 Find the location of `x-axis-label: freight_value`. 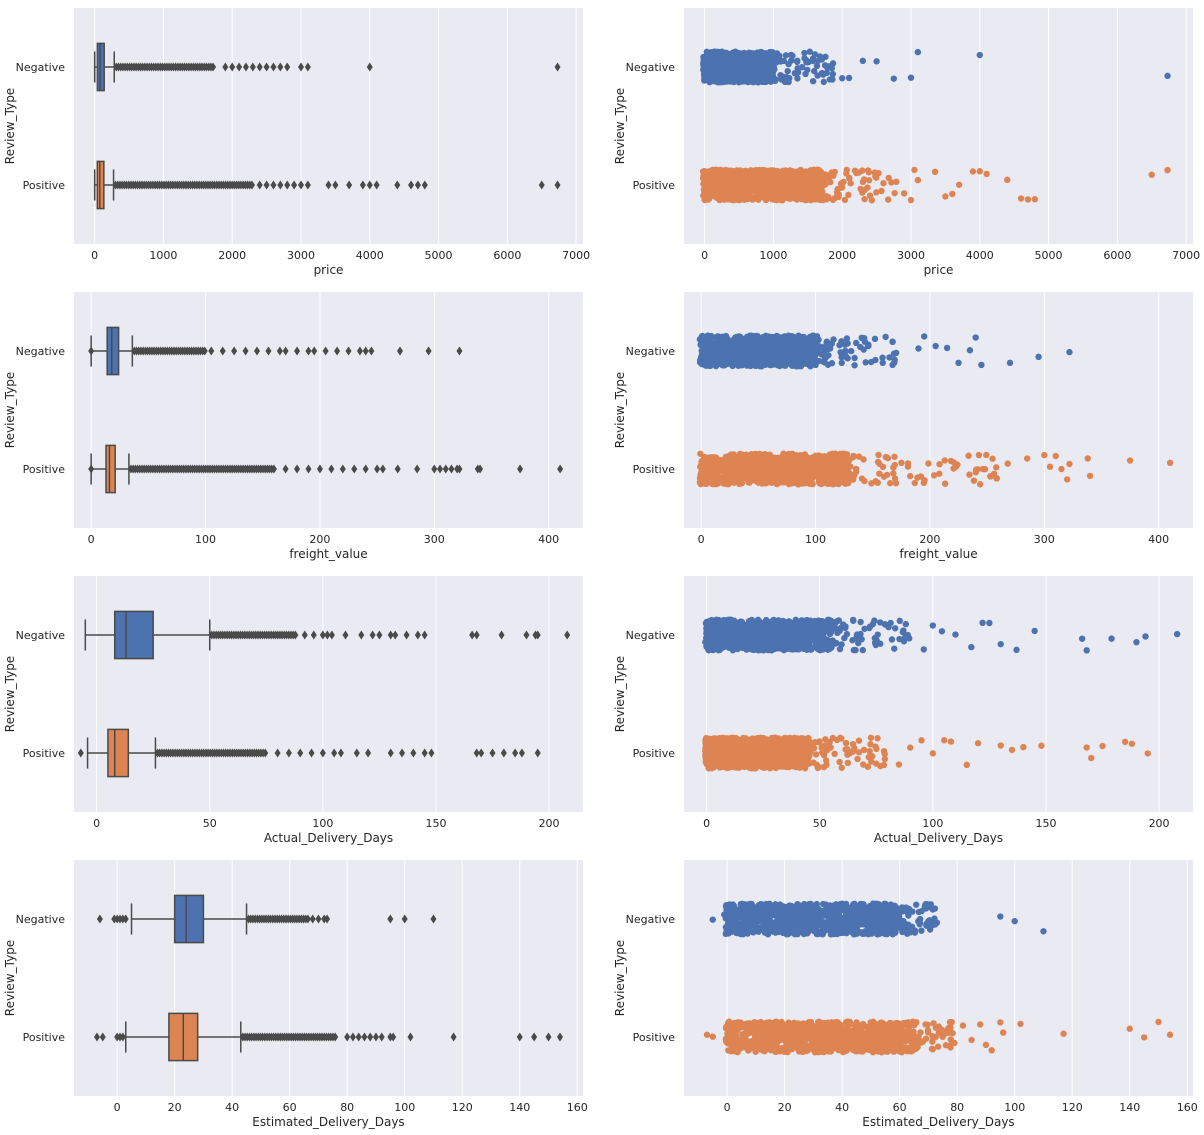

x-axis-label: freight_value is located at coordinates (328, 554).